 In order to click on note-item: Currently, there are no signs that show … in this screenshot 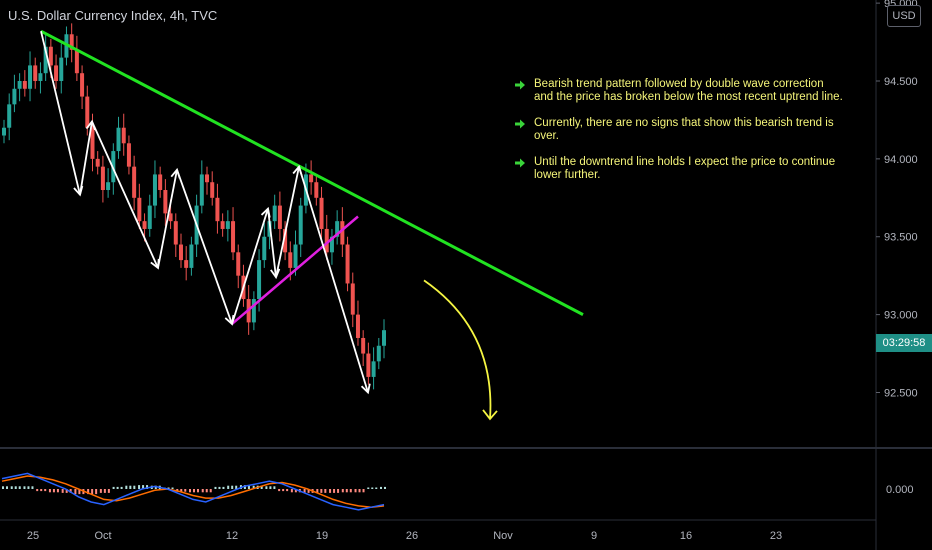, I will do `click(684, 130)`.